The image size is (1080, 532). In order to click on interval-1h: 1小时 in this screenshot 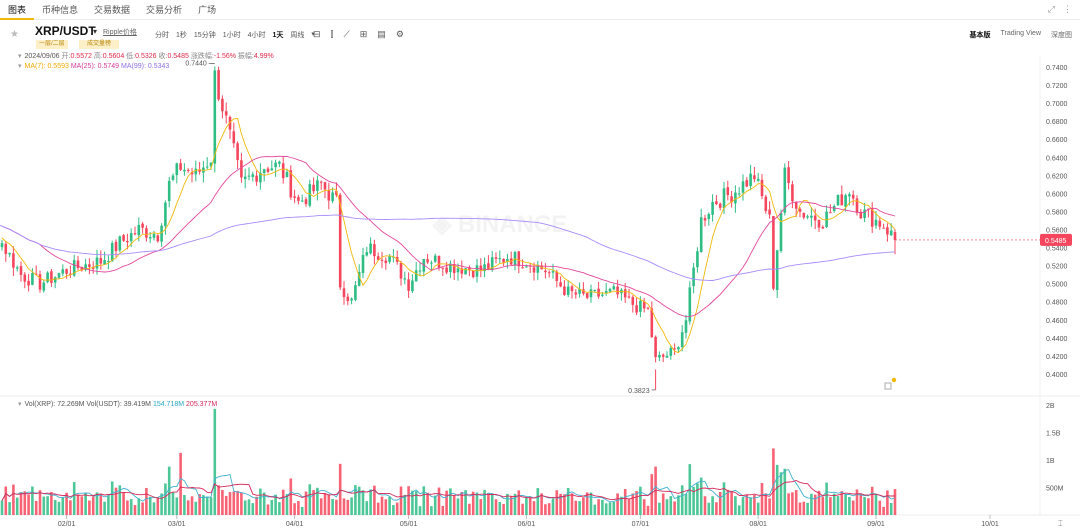, I will do `click(231, 35)`.